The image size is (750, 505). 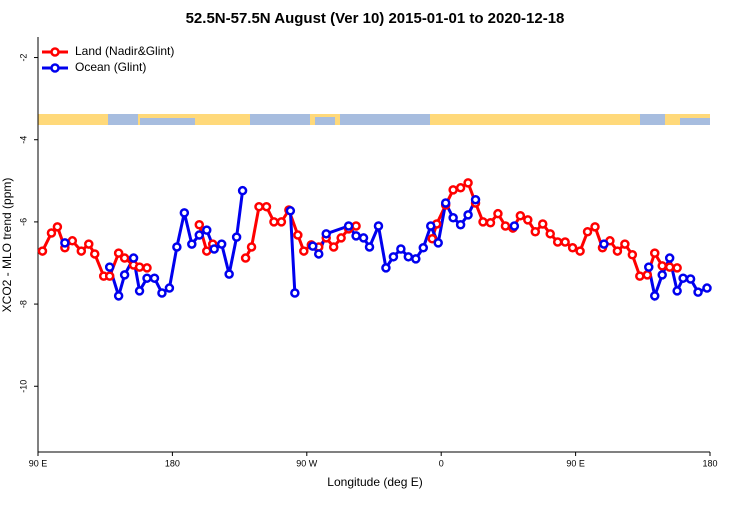 I want to click on y-axis-label: XCO2 - MLO trend (ppm), so click(x=7, y=245).